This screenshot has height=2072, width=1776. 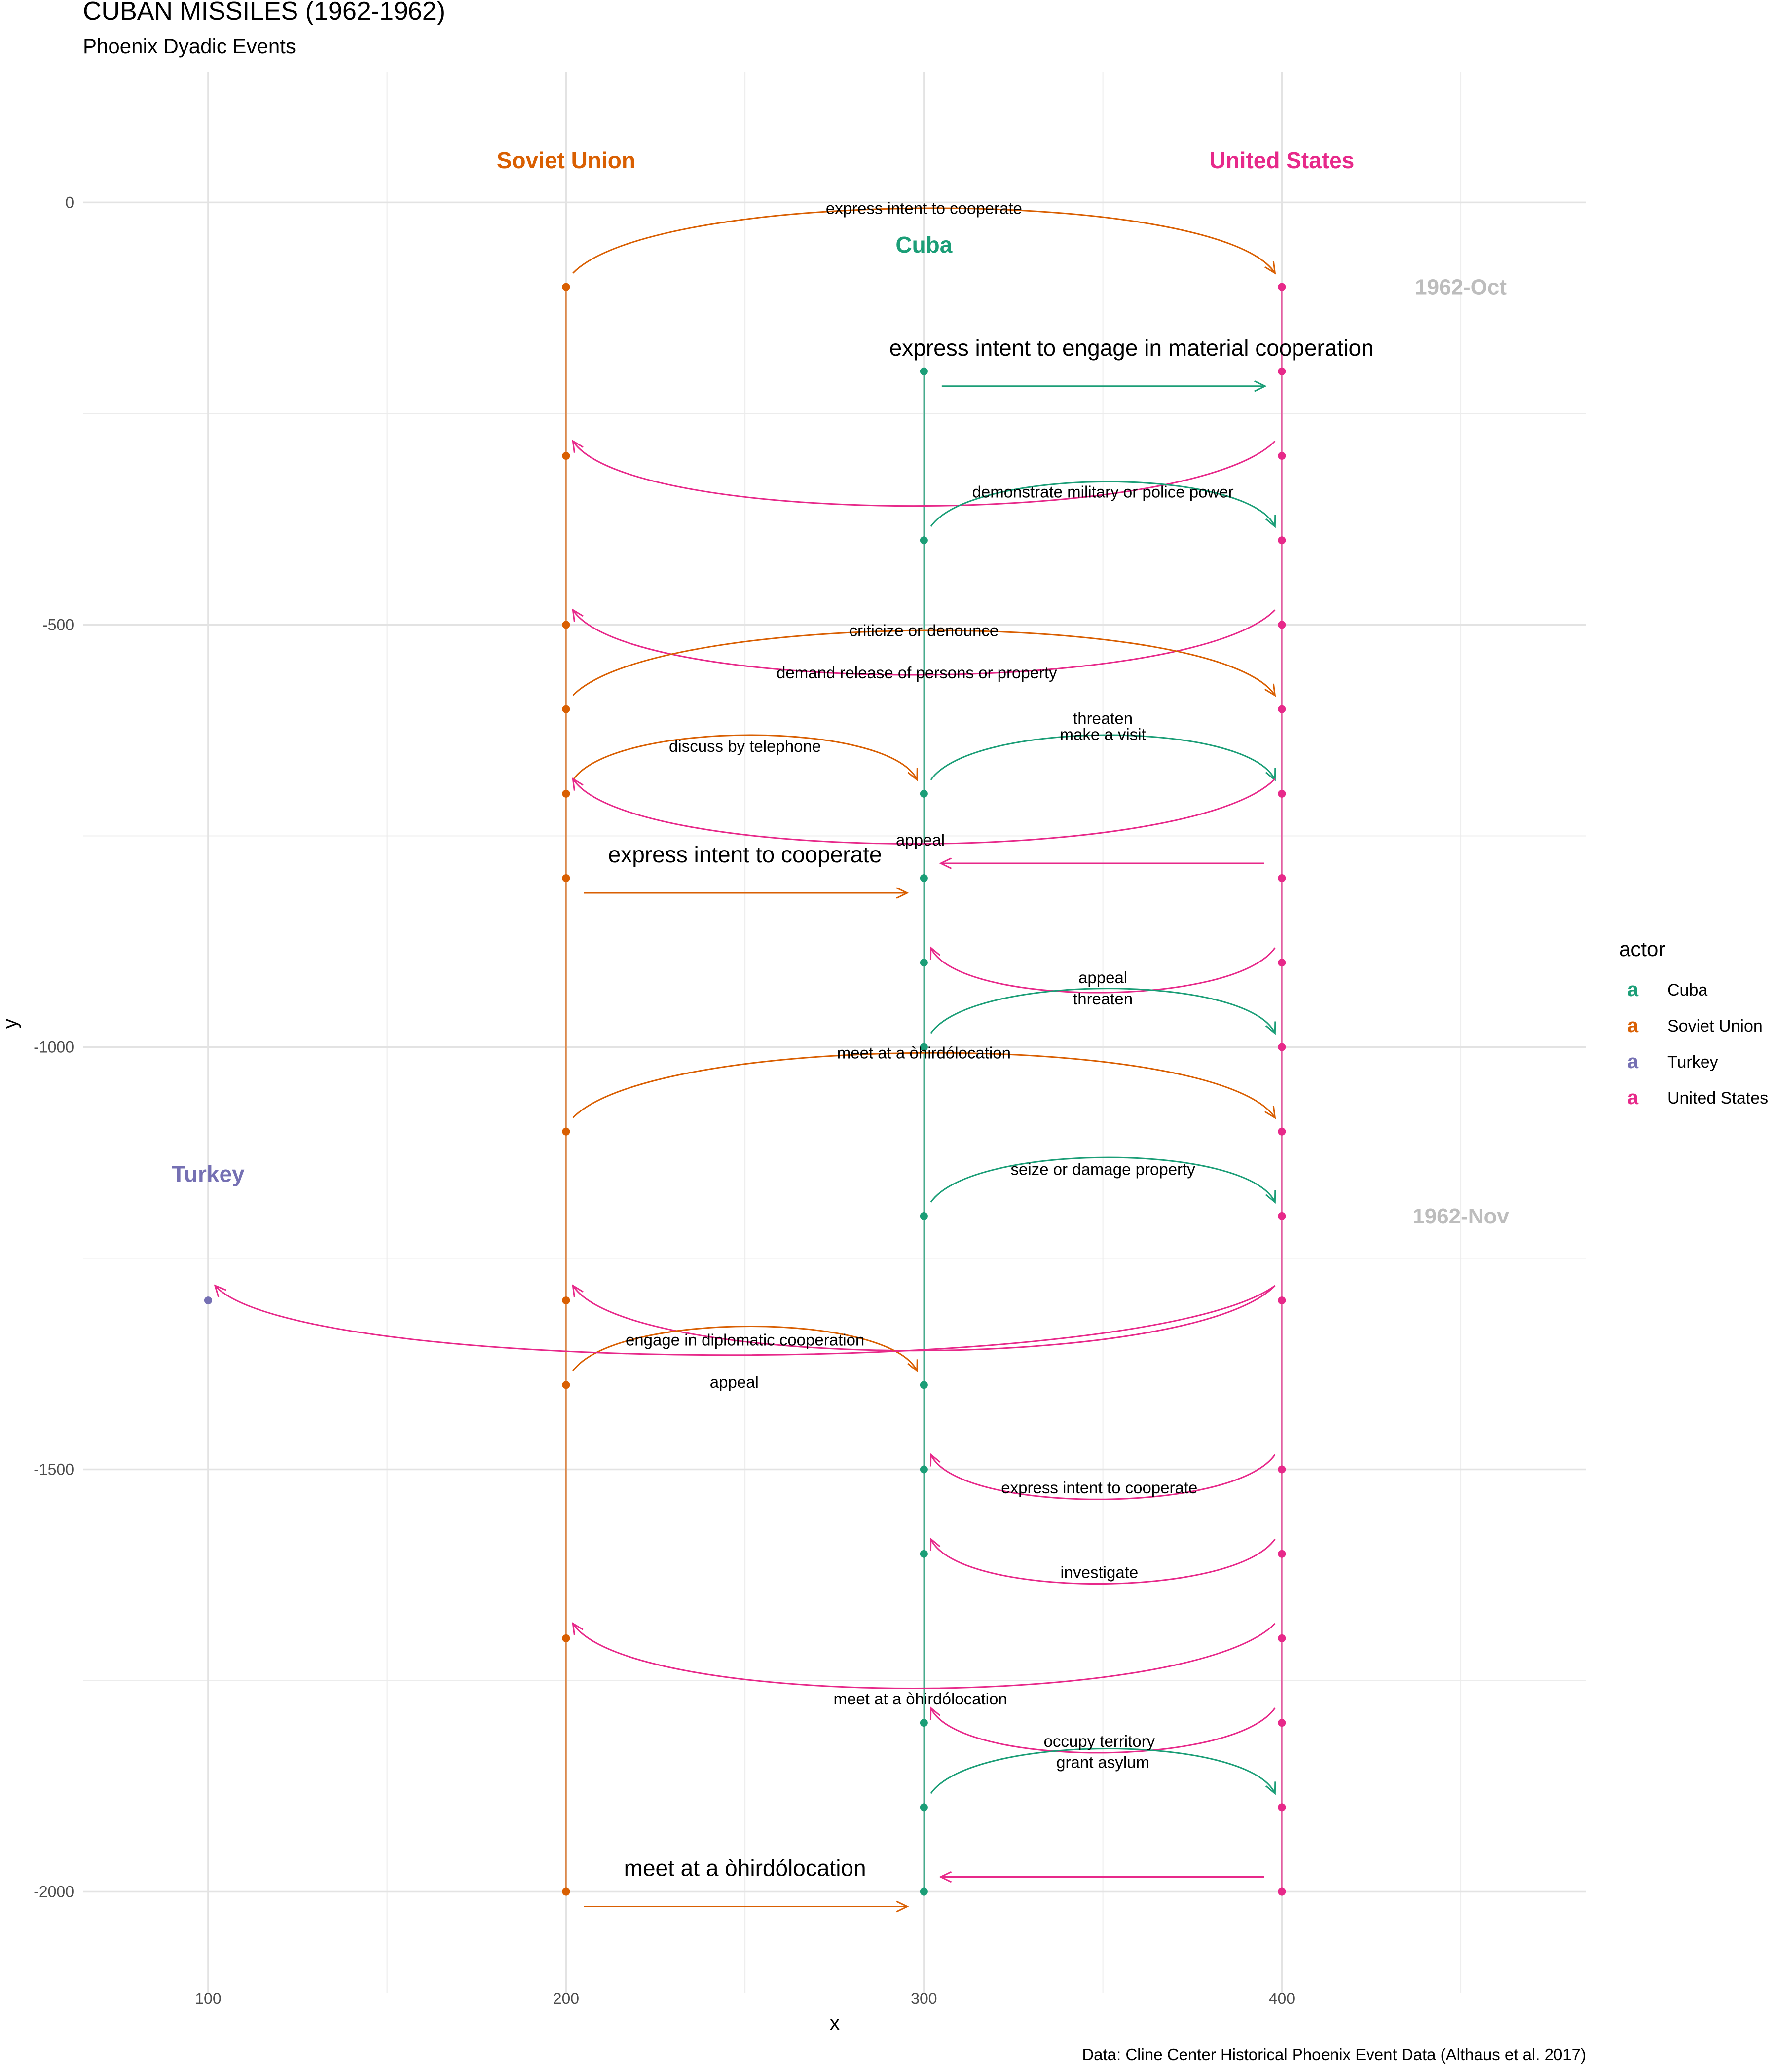 I want to click on x-tick-label: 100, so click(x=208, y=1999).